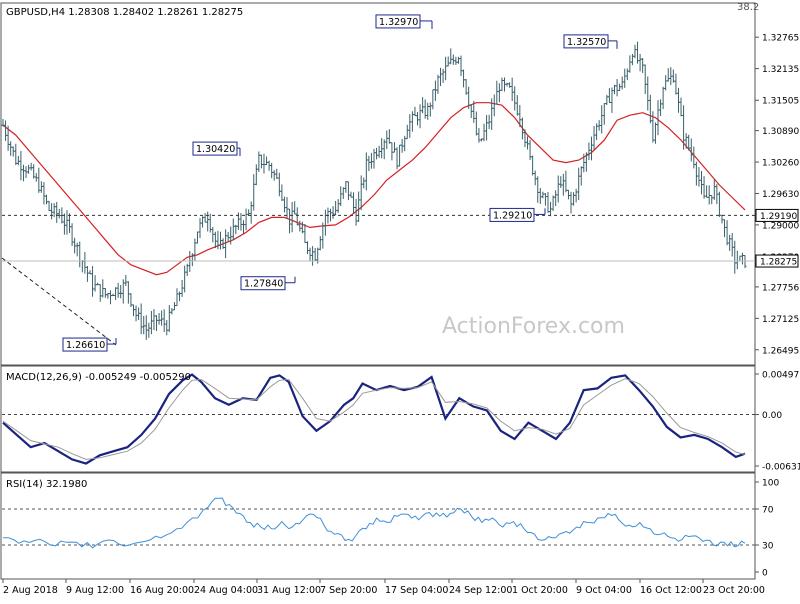 Image resolution: width=800 pixels, height=604 pixels. I want to click on trendline, so click(59, 301).